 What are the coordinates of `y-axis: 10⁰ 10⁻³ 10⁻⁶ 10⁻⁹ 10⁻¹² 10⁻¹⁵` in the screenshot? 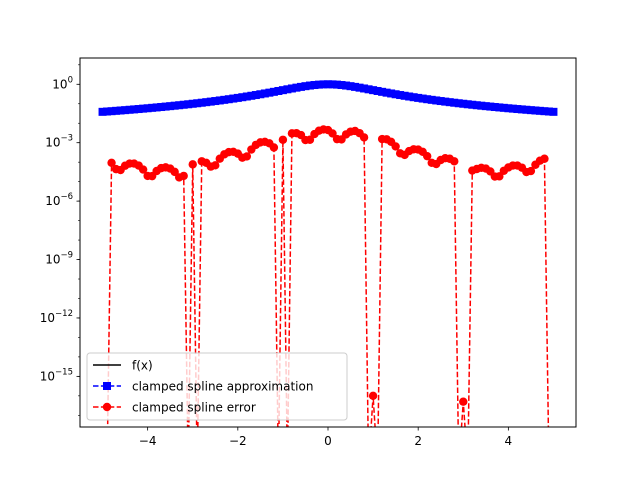 It's located at (60, 240).